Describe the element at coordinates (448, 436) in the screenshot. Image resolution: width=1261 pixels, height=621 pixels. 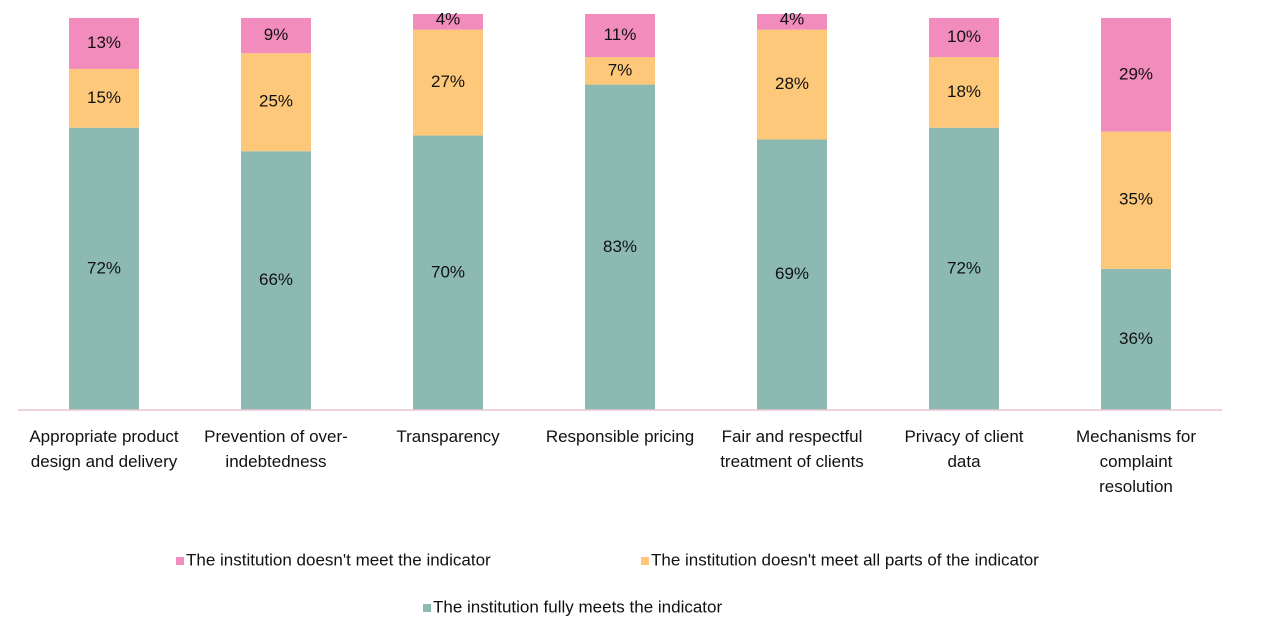
I see `x-tick-label: Transparency` at that location.